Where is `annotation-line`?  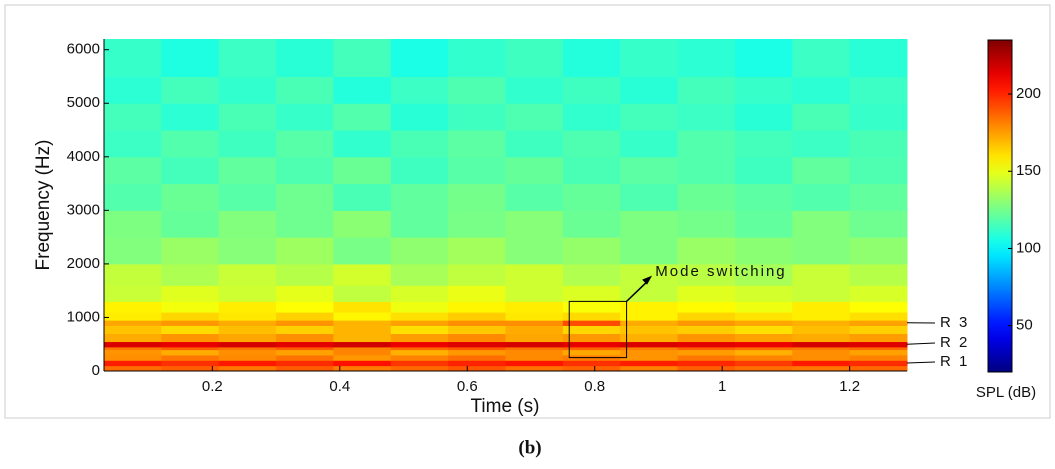 annotation-line is located at coordinates (921, 343).